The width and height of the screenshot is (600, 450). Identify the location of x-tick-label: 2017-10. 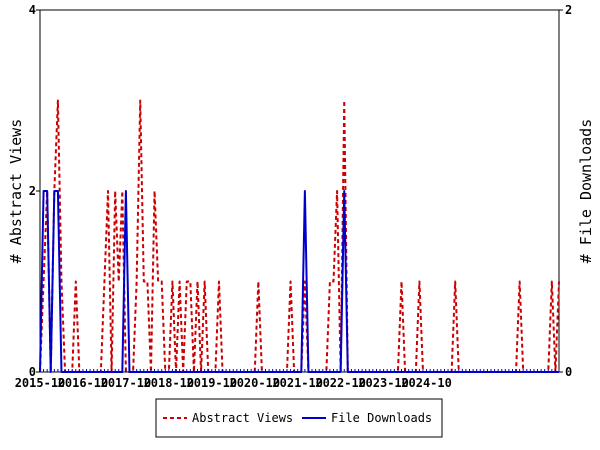
(126, 383).